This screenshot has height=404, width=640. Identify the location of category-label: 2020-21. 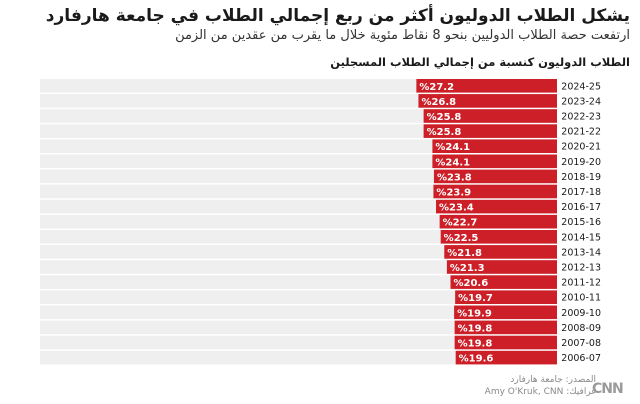
(581, 147).